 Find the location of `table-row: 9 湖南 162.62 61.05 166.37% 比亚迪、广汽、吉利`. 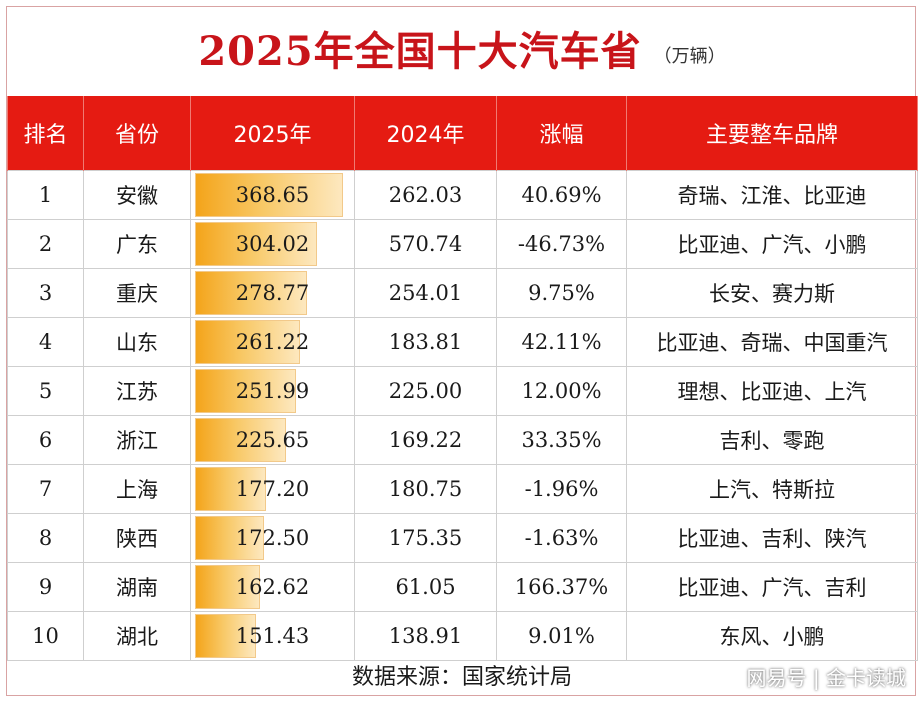

table-row: 9 湖南 162.62 61.05 166.37% 比亚迪、广汽、吉利 is located at coordinates (462, 587).